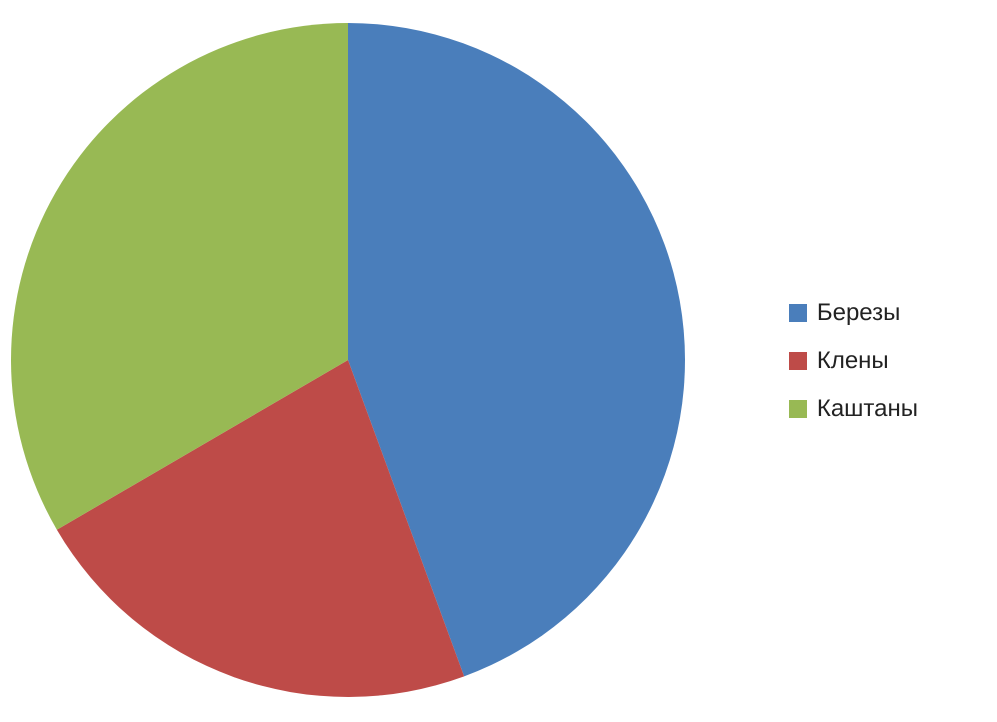  Describe the element at coordinates (852, 361) in the screenshot. I see `legend-label: Клены` at that location.